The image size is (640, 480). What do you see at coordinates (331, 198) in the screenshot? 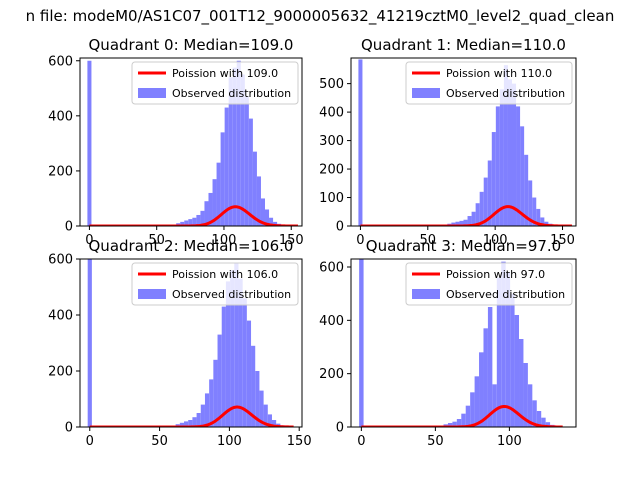
I see `y-tick-label: 100` at bounding box center [331, 198].